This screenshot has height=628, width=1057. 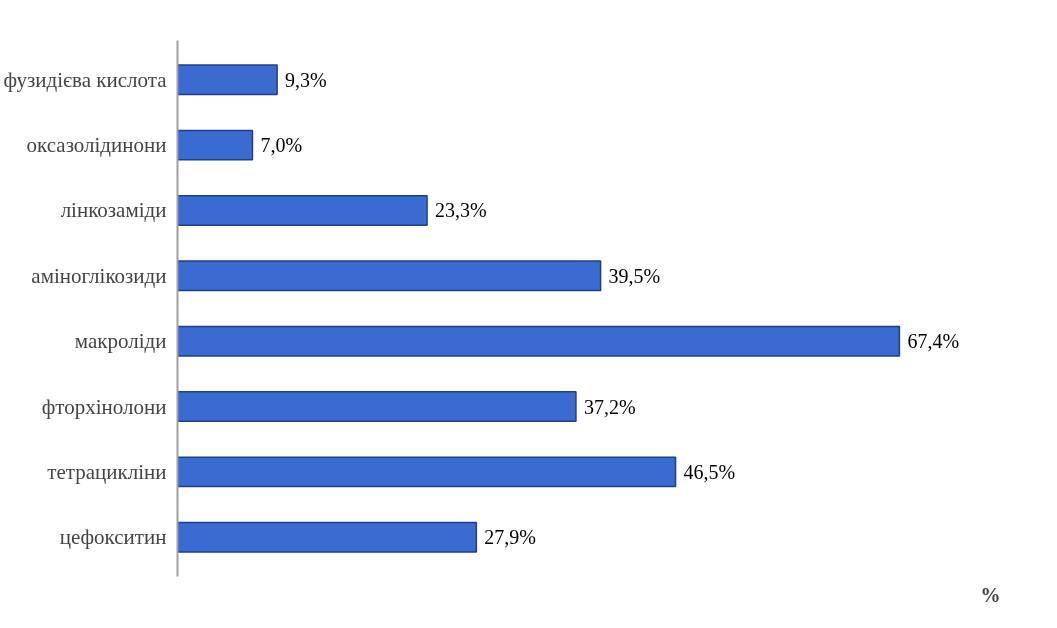 I want to click on data-label: 46,5%, so click(x=709, y=471).